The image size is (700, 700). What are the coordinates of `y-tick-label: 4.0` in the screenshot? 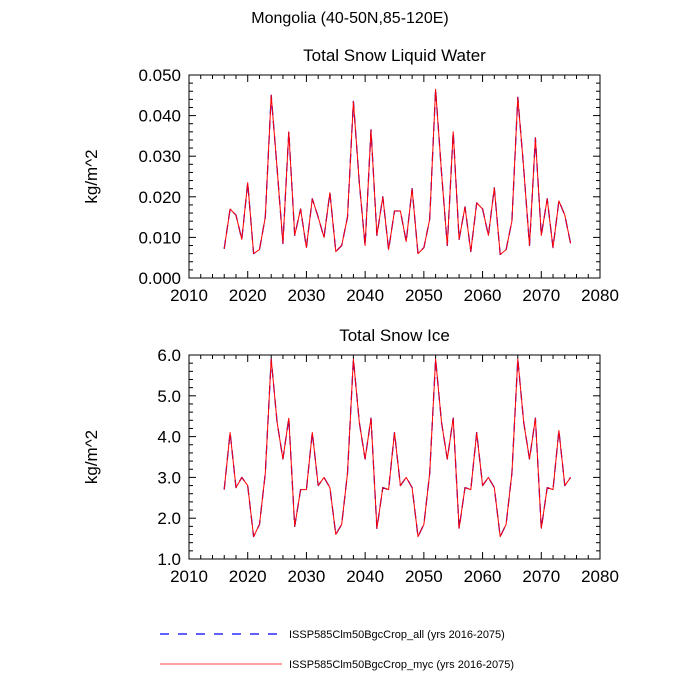 It's located at (169, 437).